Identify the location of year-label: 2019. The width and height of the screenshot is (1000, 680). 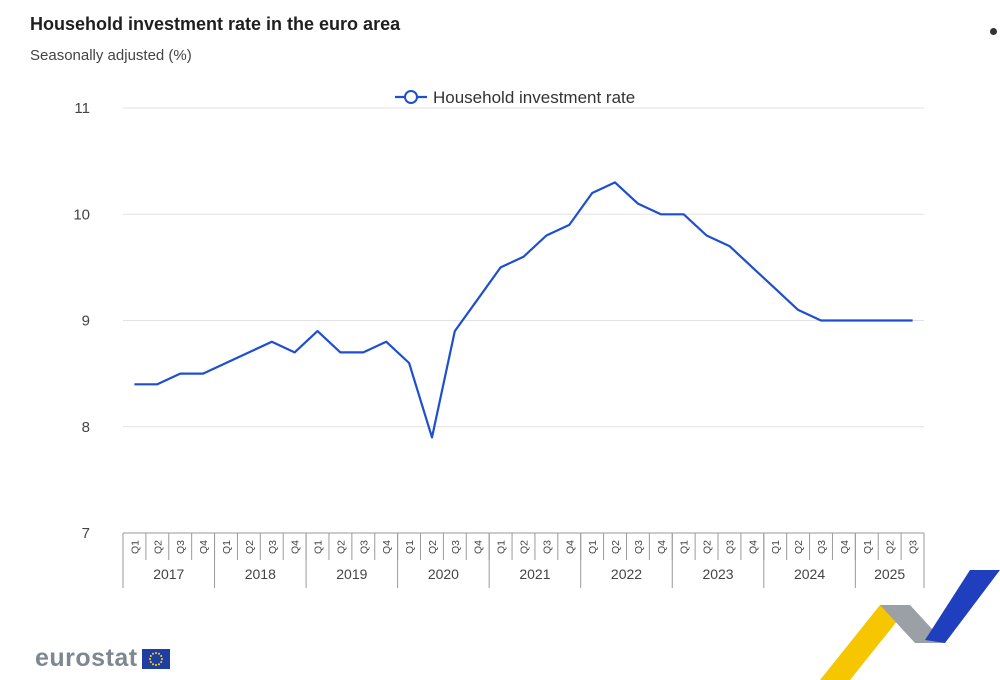
(351, 574).